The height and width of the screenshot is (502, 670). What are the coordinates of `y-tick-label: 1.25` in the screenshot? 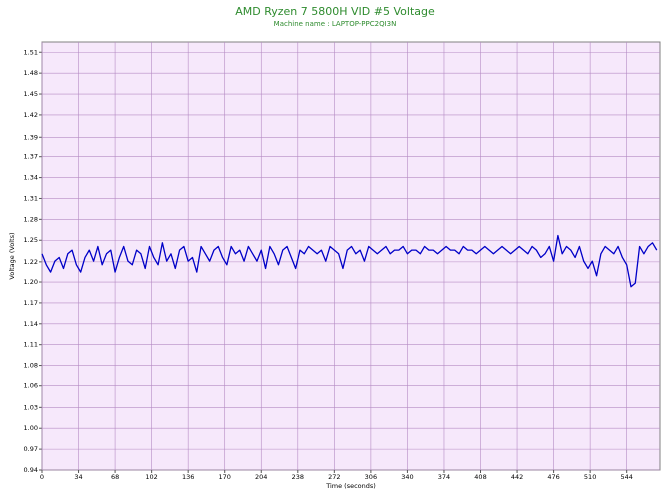 It's located at (31, 240).